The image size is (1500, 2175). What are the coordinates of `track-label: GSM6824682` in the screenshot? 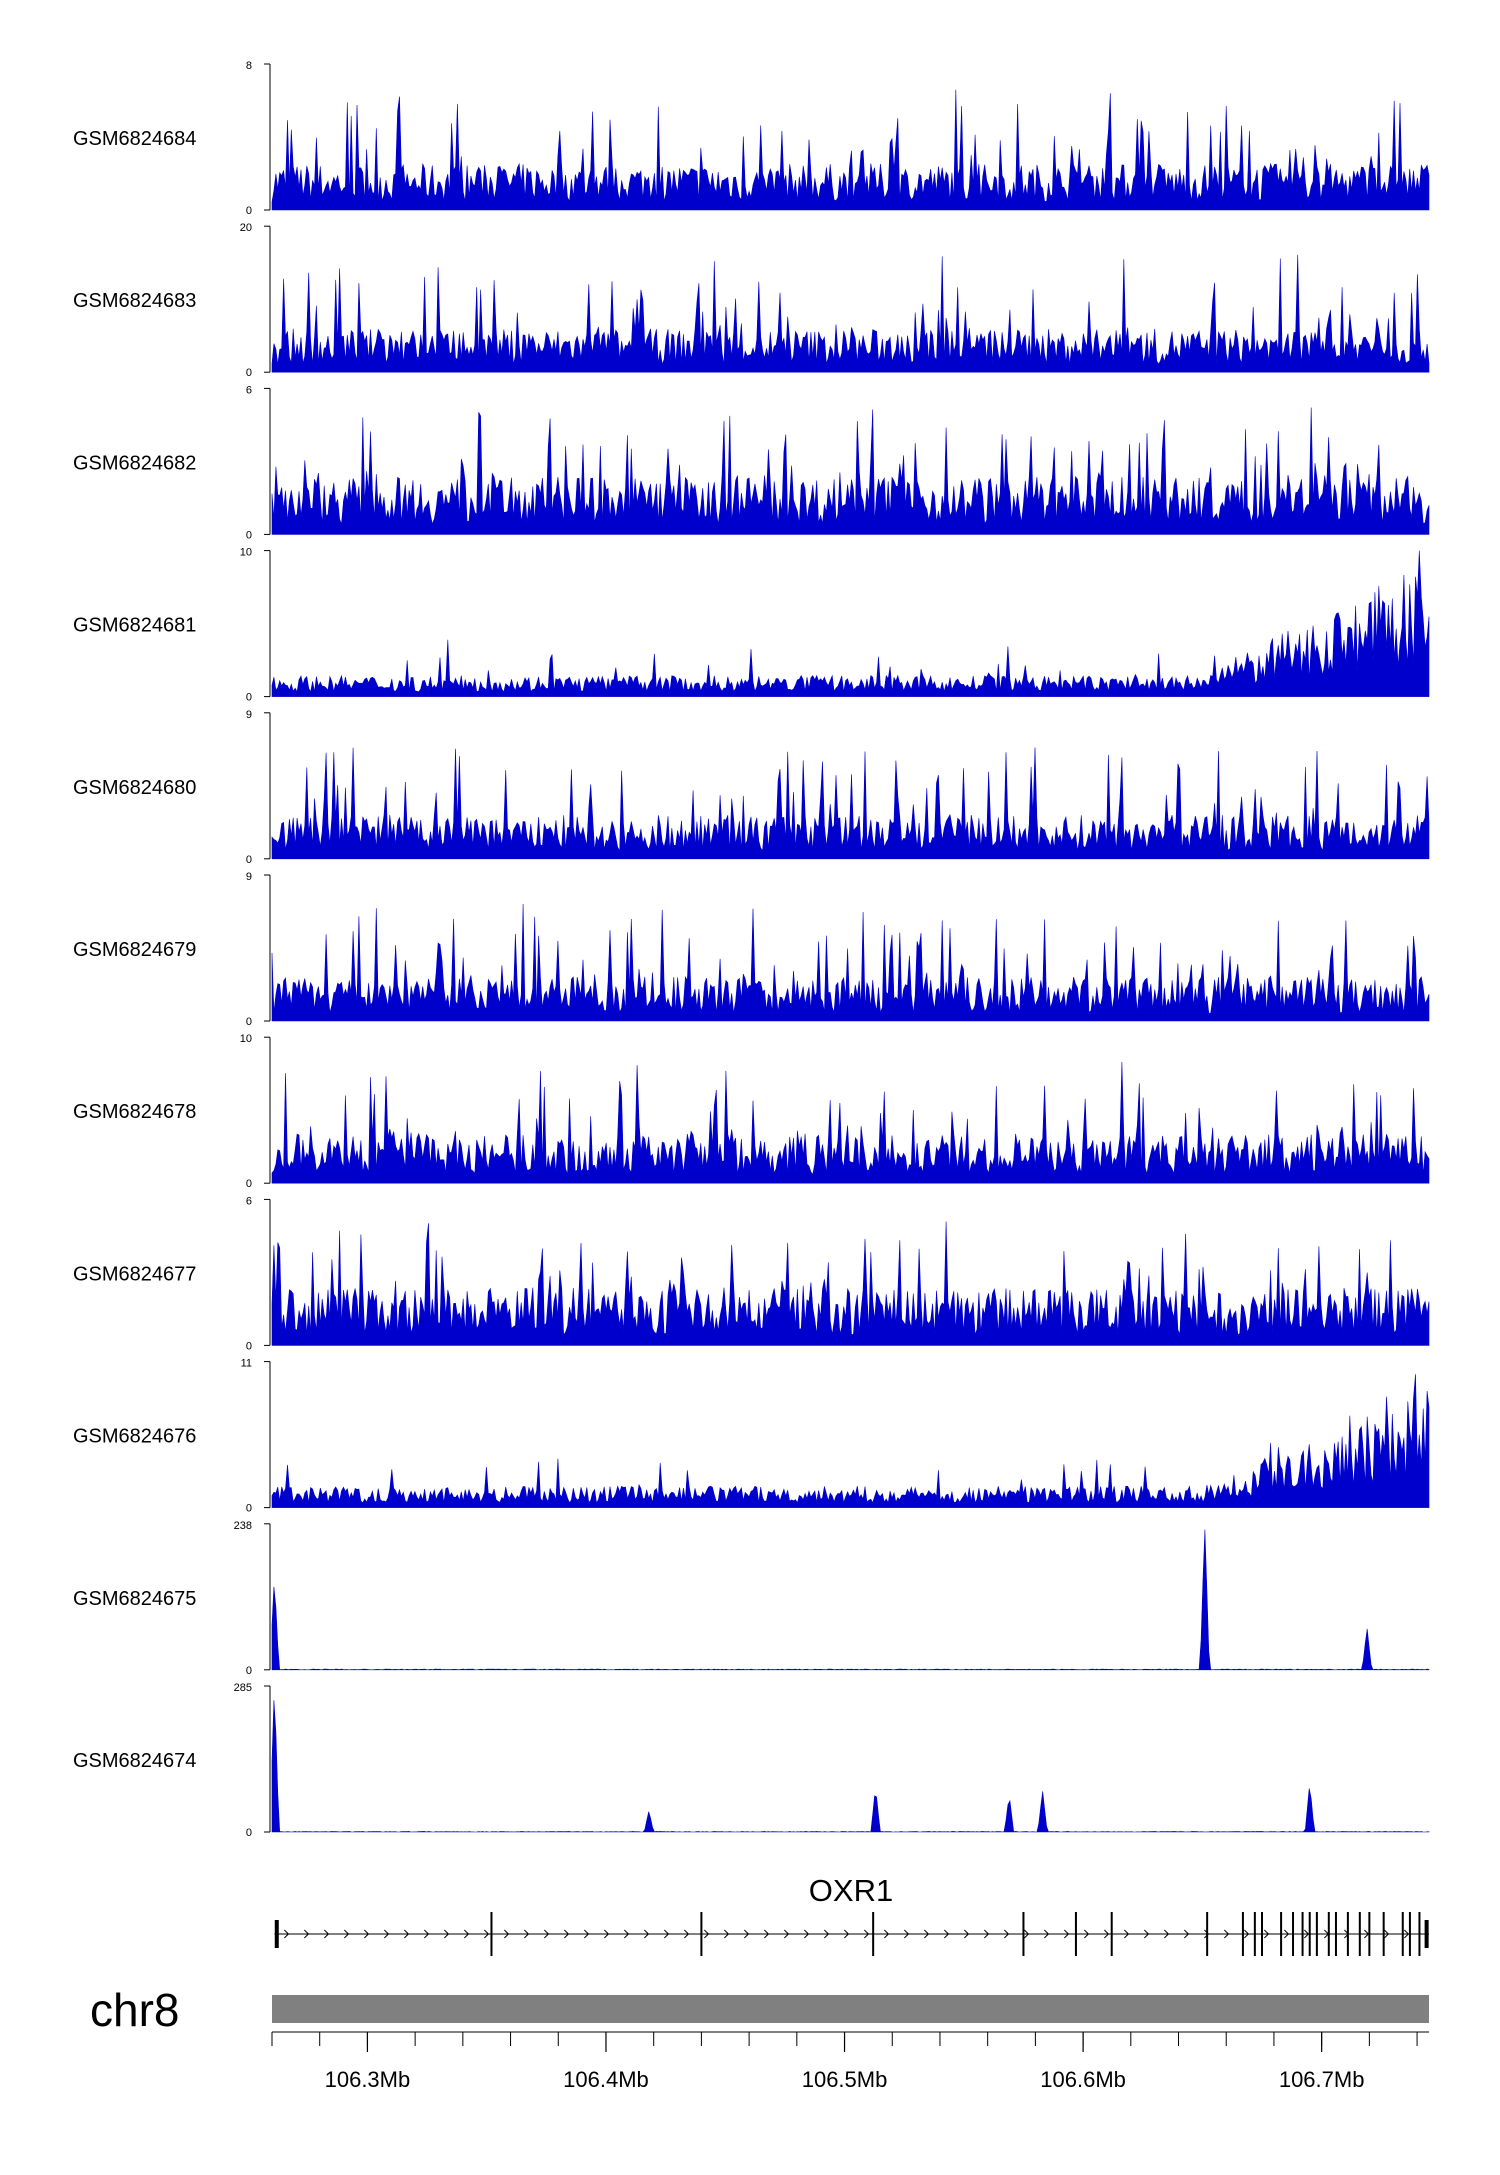 It's located at (134, 463).